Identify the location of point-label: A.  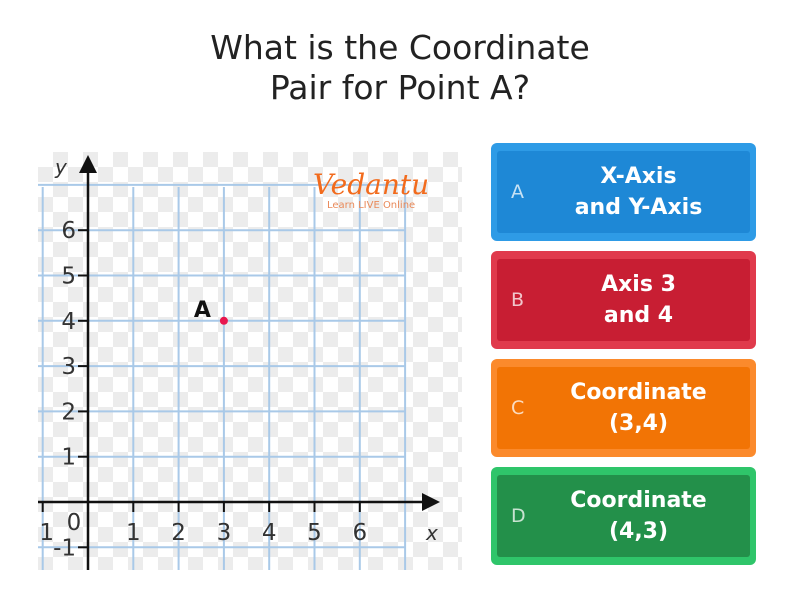
(202, 310).